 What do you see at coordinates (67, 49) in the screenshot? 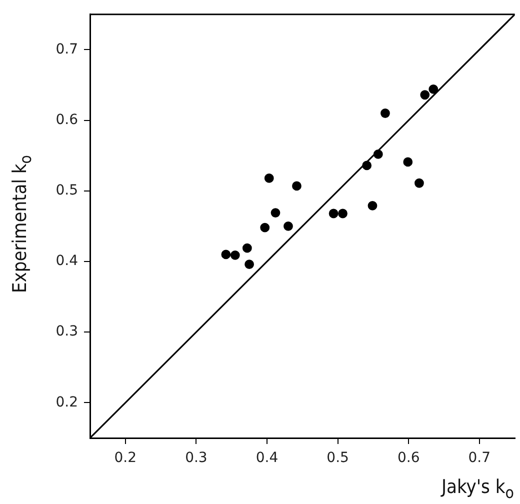
I see `y-tick-label: 0.7` at bounding box center [67, 49].